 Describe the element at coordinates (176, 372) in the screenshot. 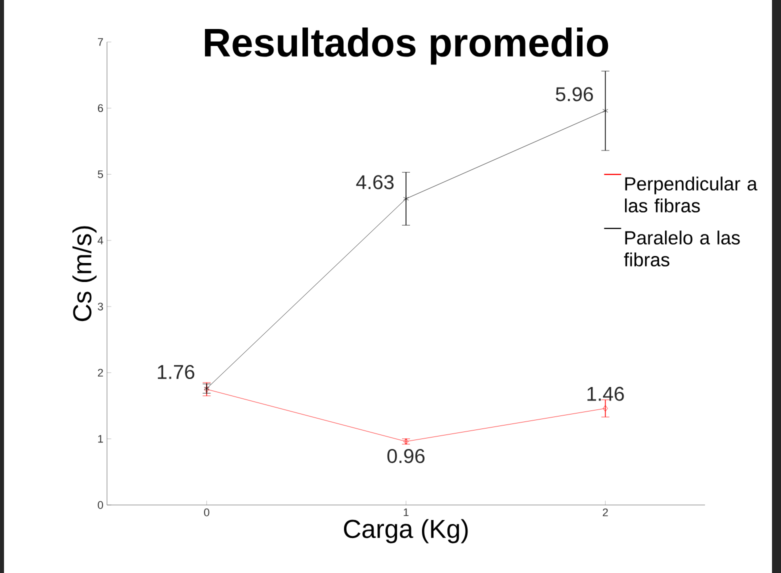

I see `data-label: 1.76` at that location.